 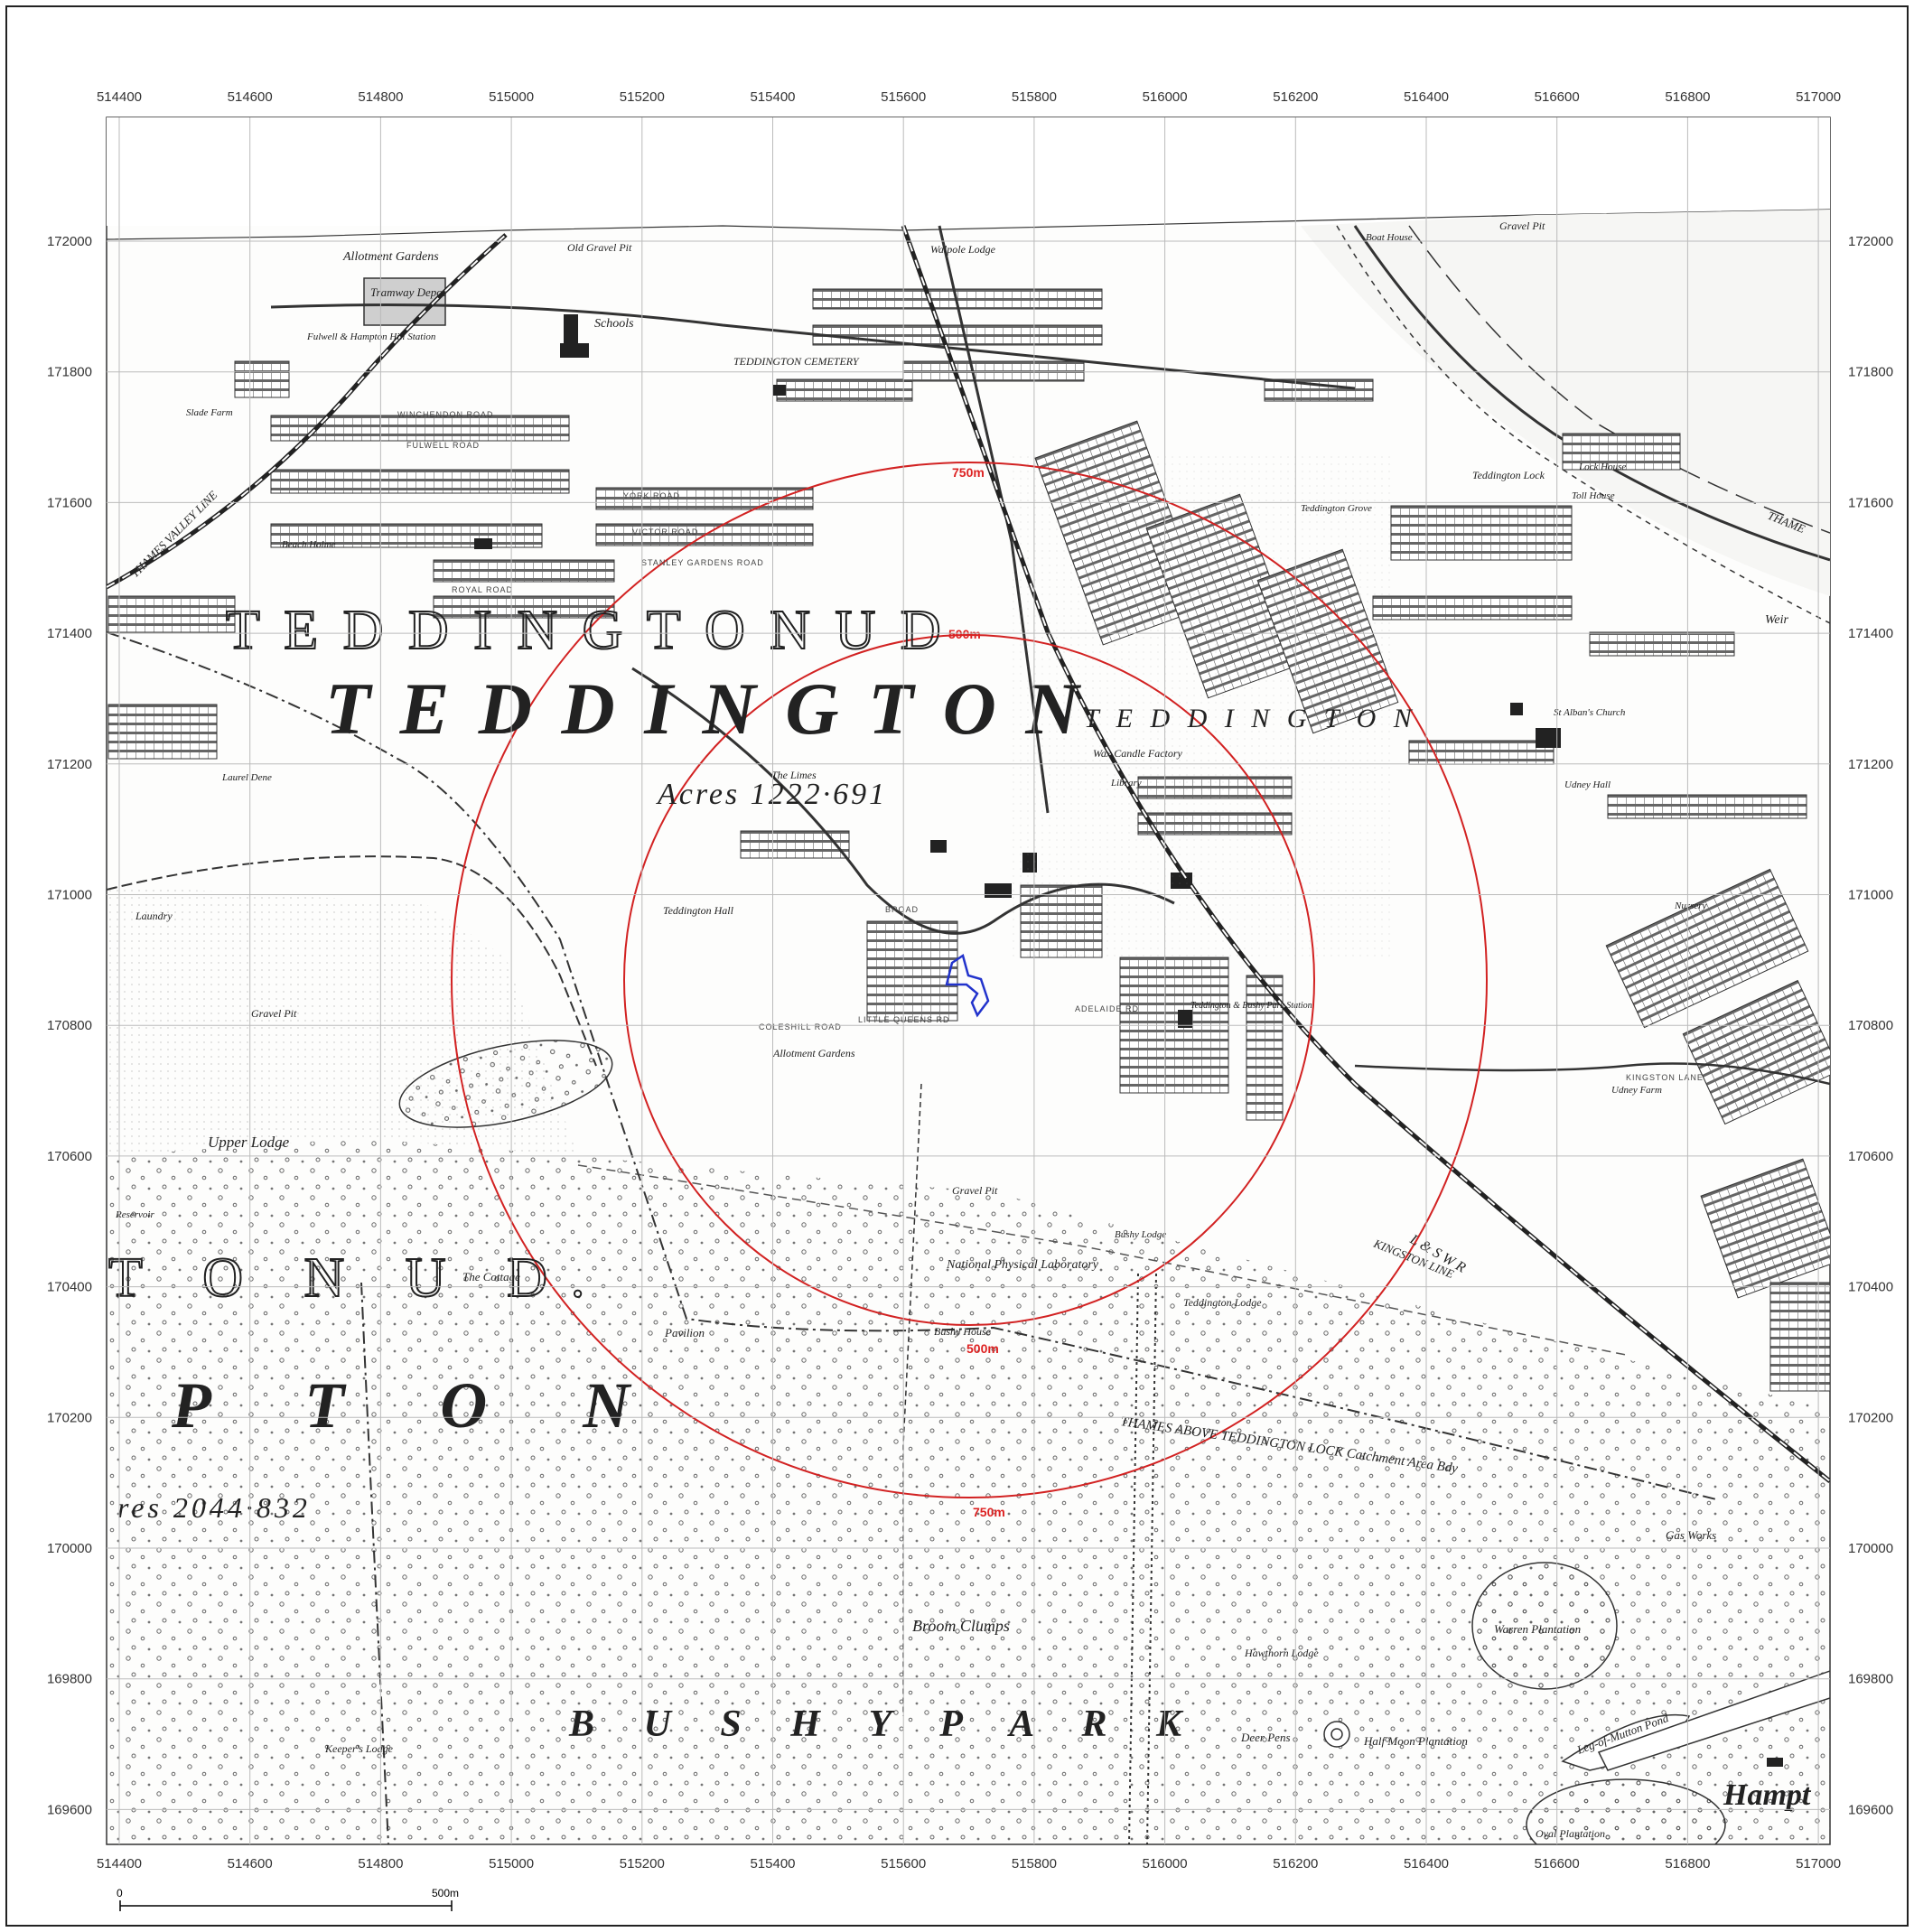 What do you see at coordinates (1588, 784) in the screenshot?
I see `label-udney-hall: Udney Hall` at bounding box center [1588, 784].